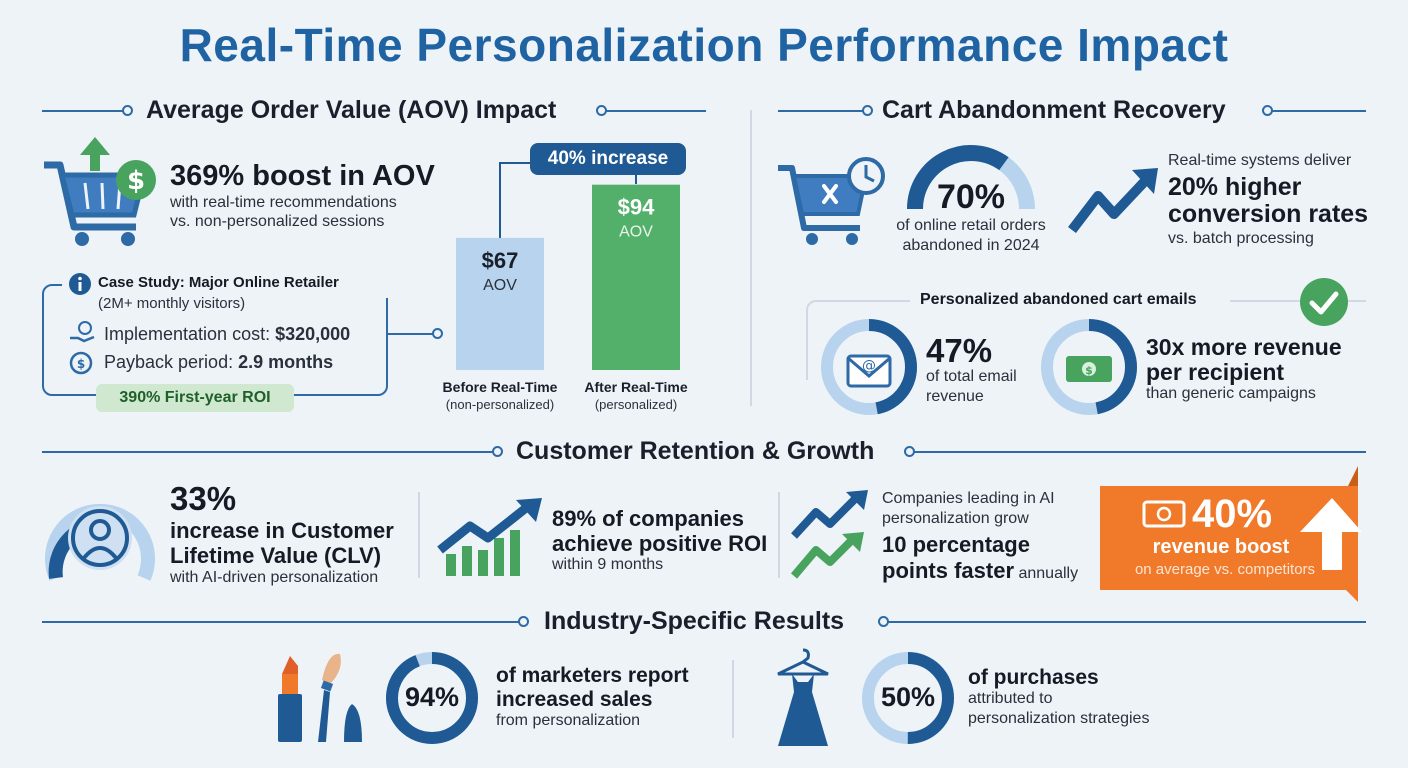  Describe the element at coordinates (636, 404) in the screenshot. I see `category-sub-label: (personalized)` at that location.